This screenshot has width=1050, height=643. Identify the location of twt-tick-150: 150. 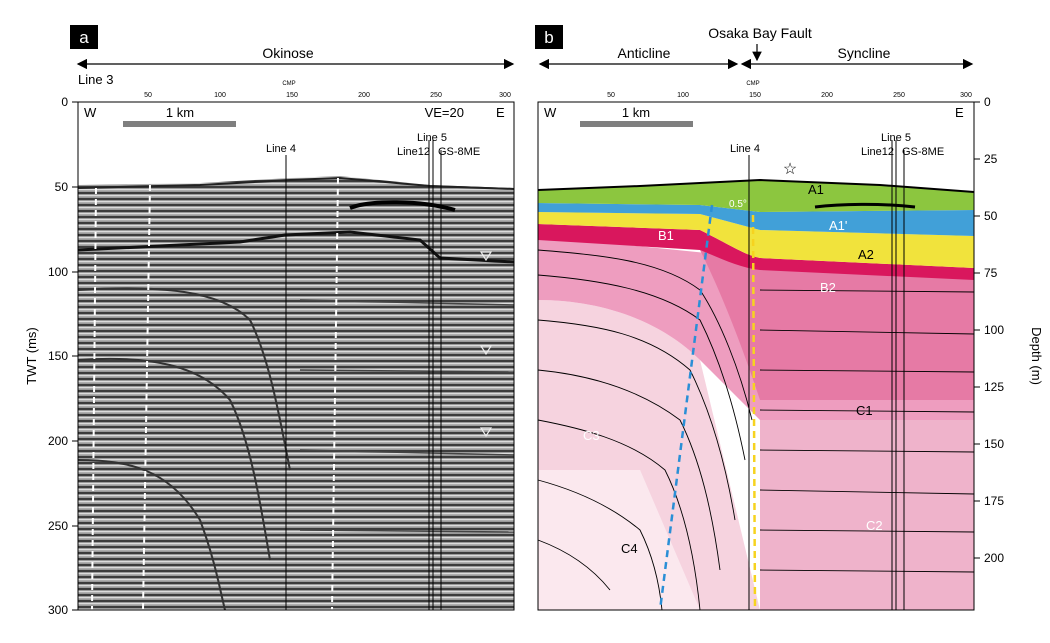
(58, 356).